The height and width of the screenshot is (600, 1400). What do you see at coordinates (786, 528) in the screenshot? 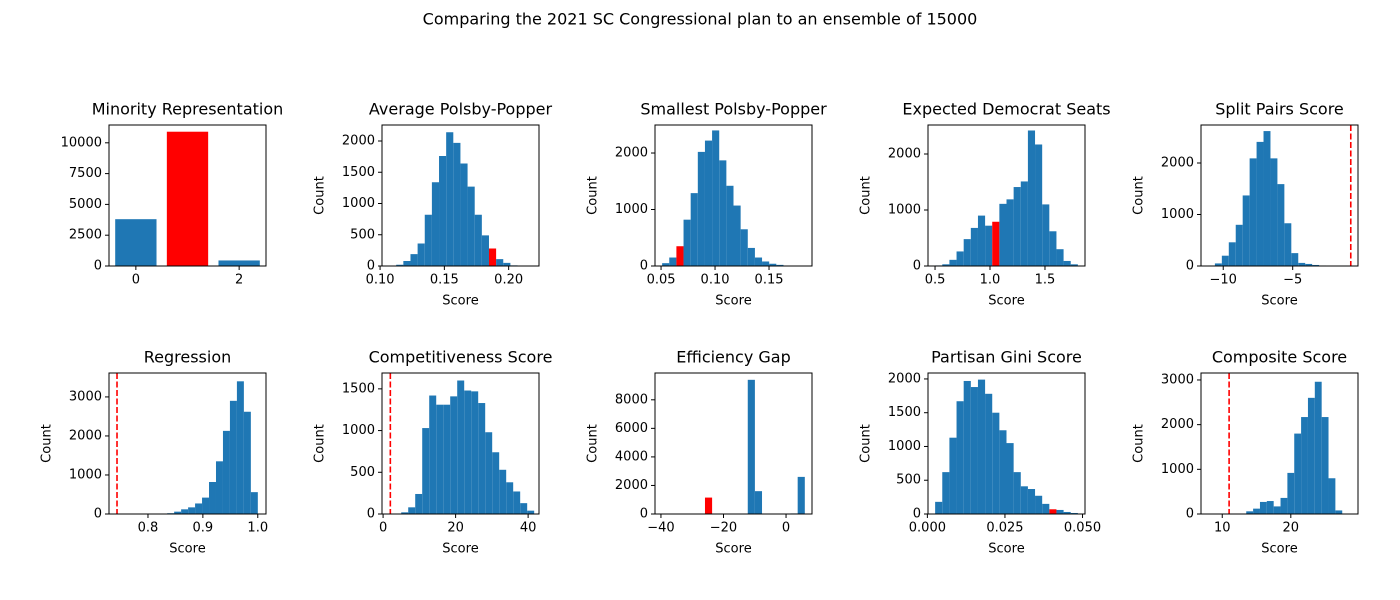
I see `x-tick-label: 0` at bounding box center [786, 528].